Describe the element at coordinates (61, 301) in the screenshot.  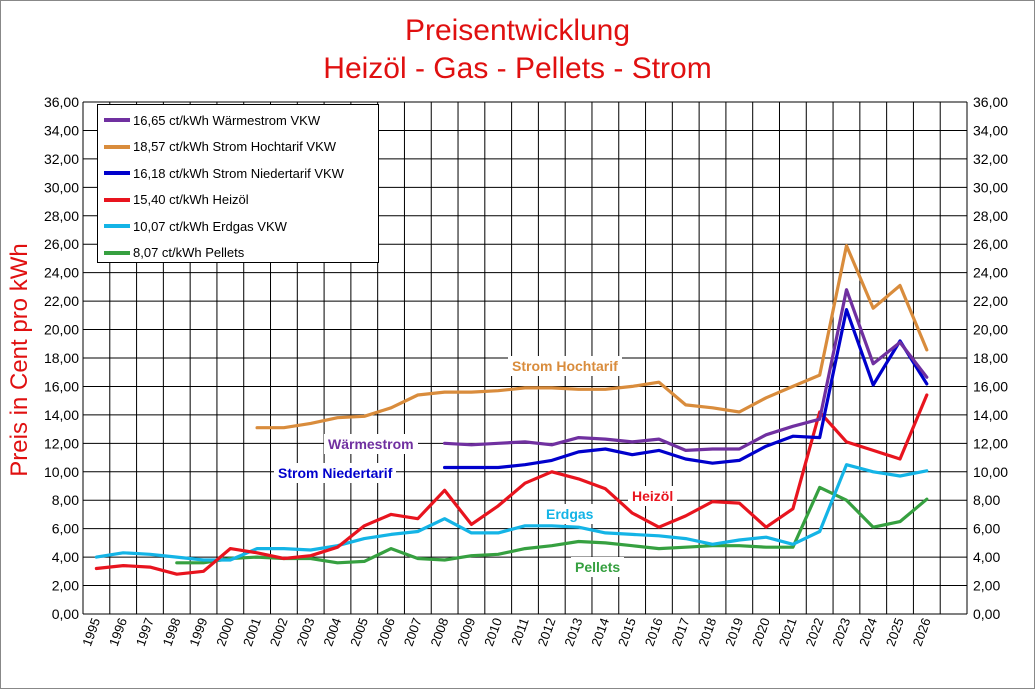
I see `y-tick-label-left: 22,00` at that location.